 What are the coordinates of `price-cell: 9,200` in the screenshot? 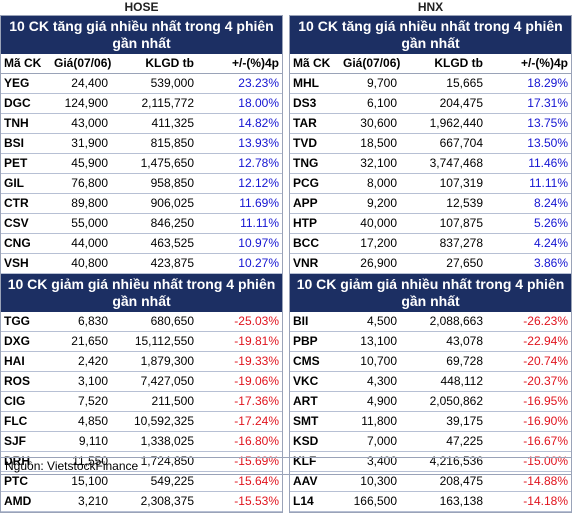 It's located at (370, 203).